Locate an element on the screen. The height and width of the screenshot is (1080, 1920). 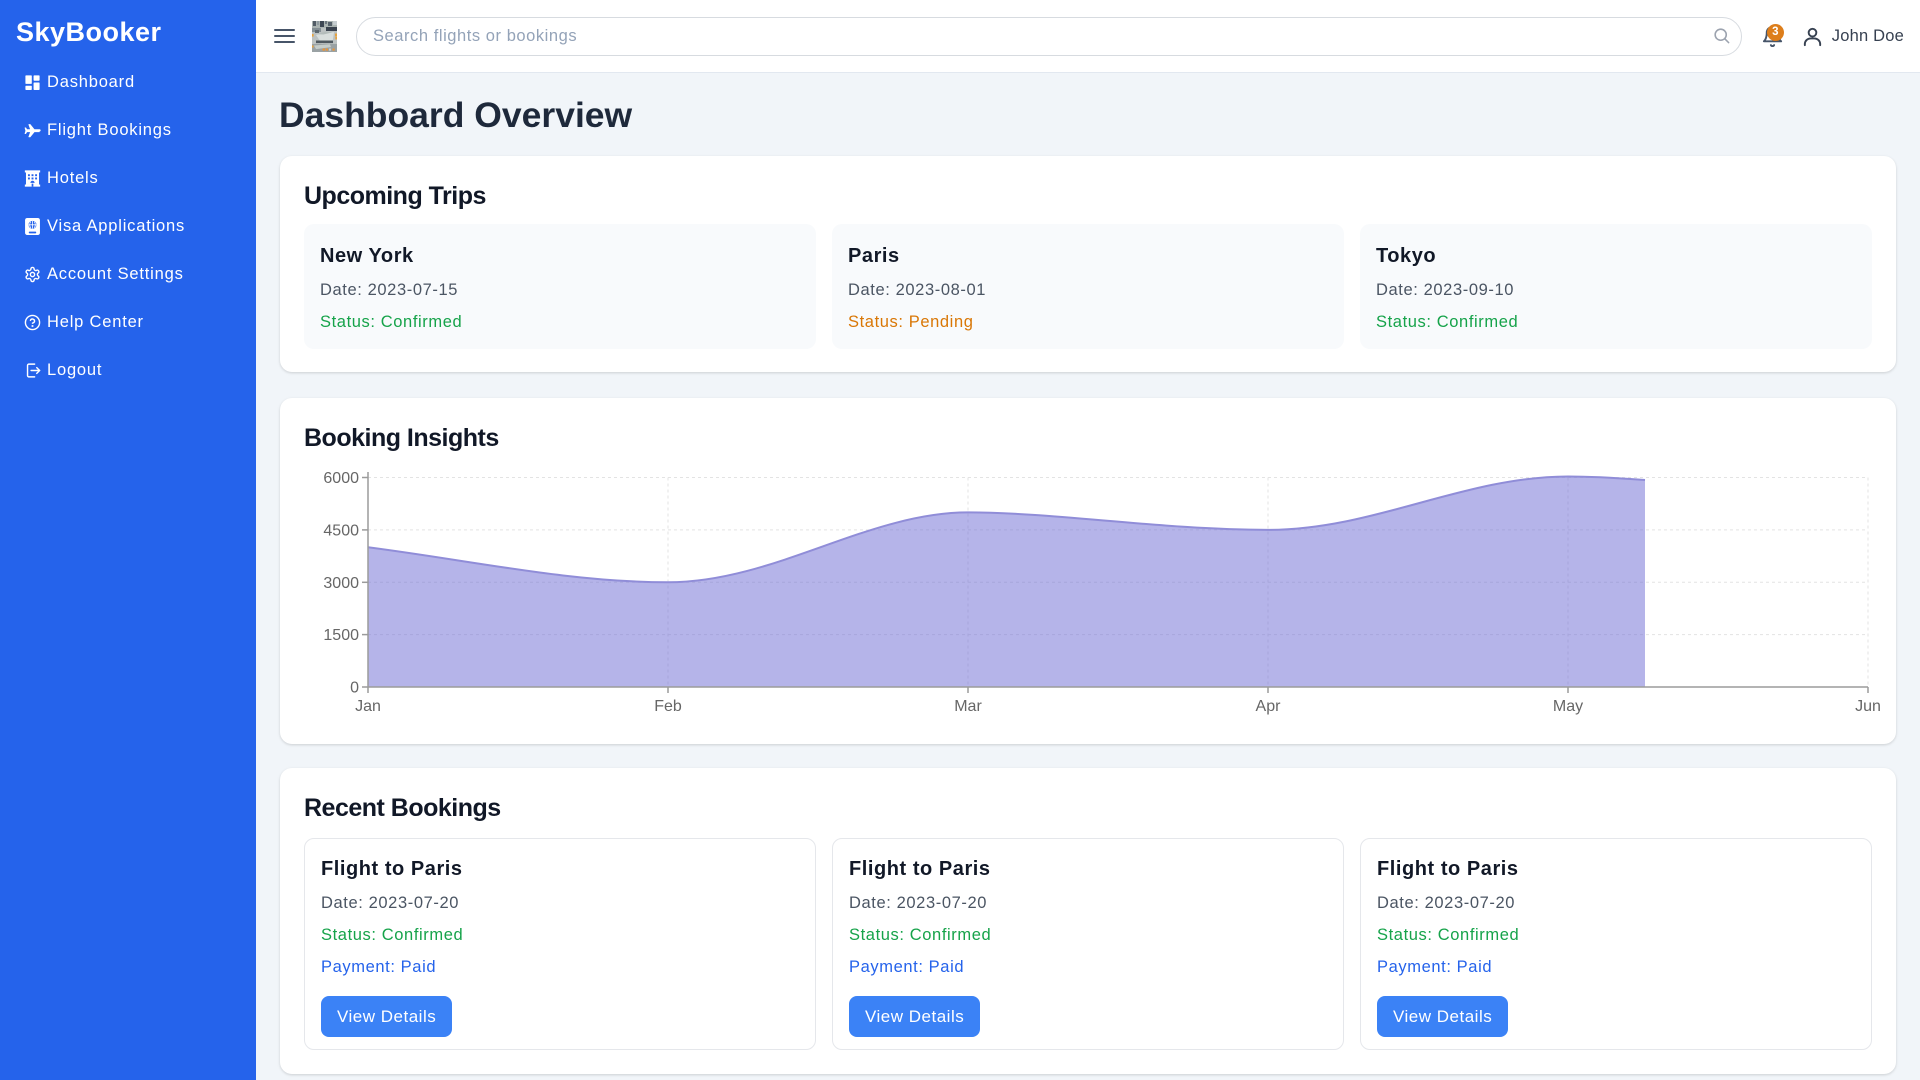
svg-text: Feb is located at coordinates (668, 706).